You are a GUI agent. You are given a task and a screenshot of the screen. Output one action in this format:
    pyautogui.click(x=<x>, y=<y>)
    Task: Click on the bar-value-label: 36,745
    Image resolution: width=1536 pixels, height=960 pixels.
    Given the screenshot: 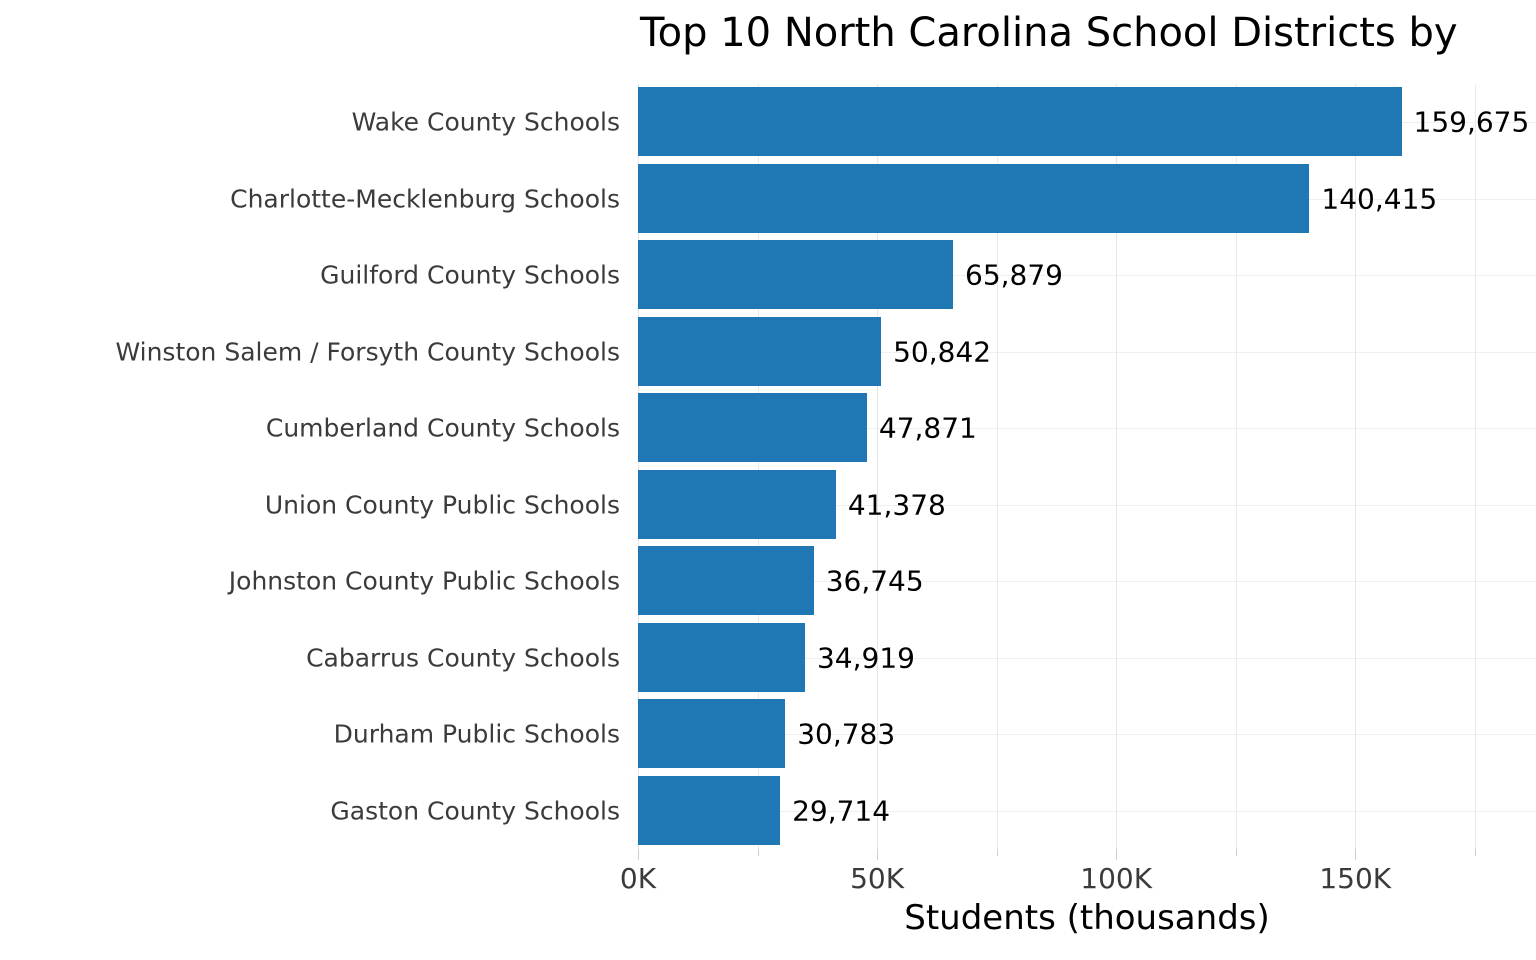 What is the action you would take?
    pyautogui.click(x=874, y=581)
    